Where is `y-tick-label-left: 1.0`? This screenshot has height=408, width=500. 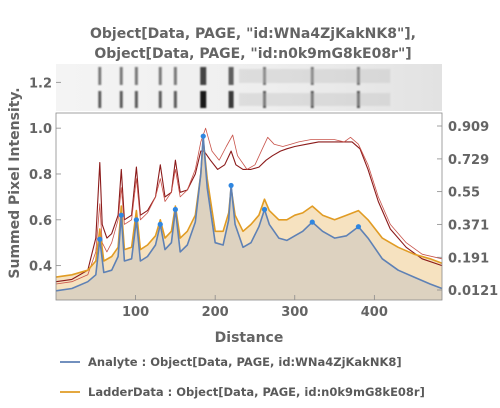
y-tick-label-left: 1.0 is located at coordinates (40, 129).